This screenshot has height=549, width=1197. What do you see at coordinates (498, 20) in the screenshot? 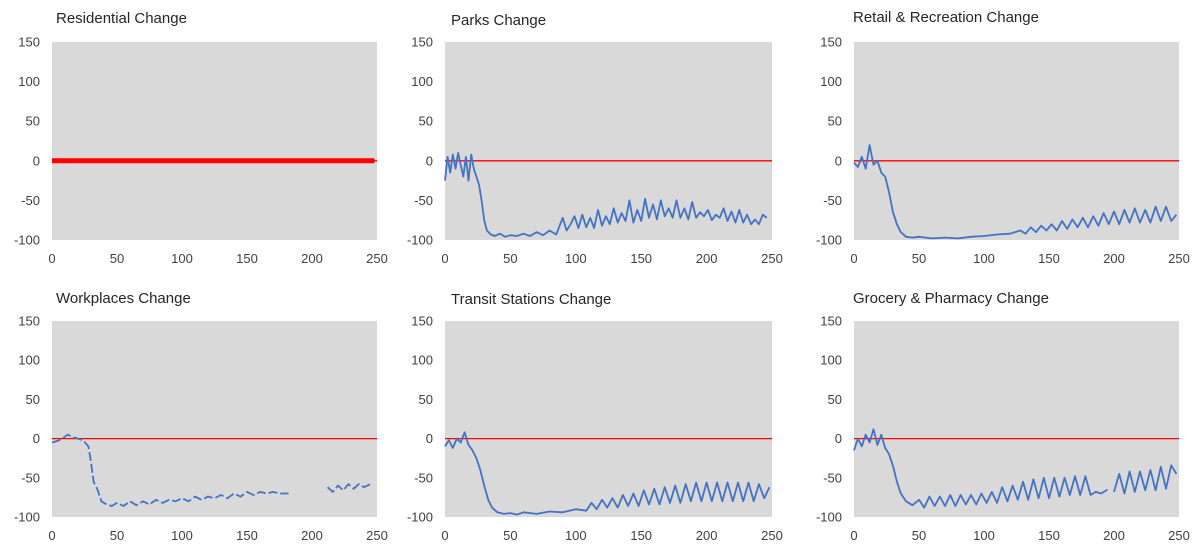
I see `chart-title: Parks Change` at bounding box center [498, 20].